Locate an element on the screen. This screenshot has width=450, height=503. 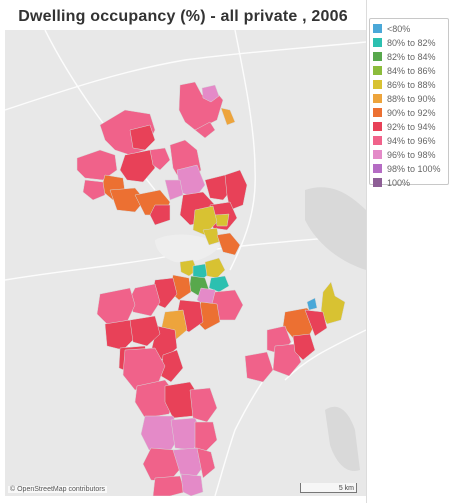
legend-item: 86% to 88% is located at coordinates (409, 84).